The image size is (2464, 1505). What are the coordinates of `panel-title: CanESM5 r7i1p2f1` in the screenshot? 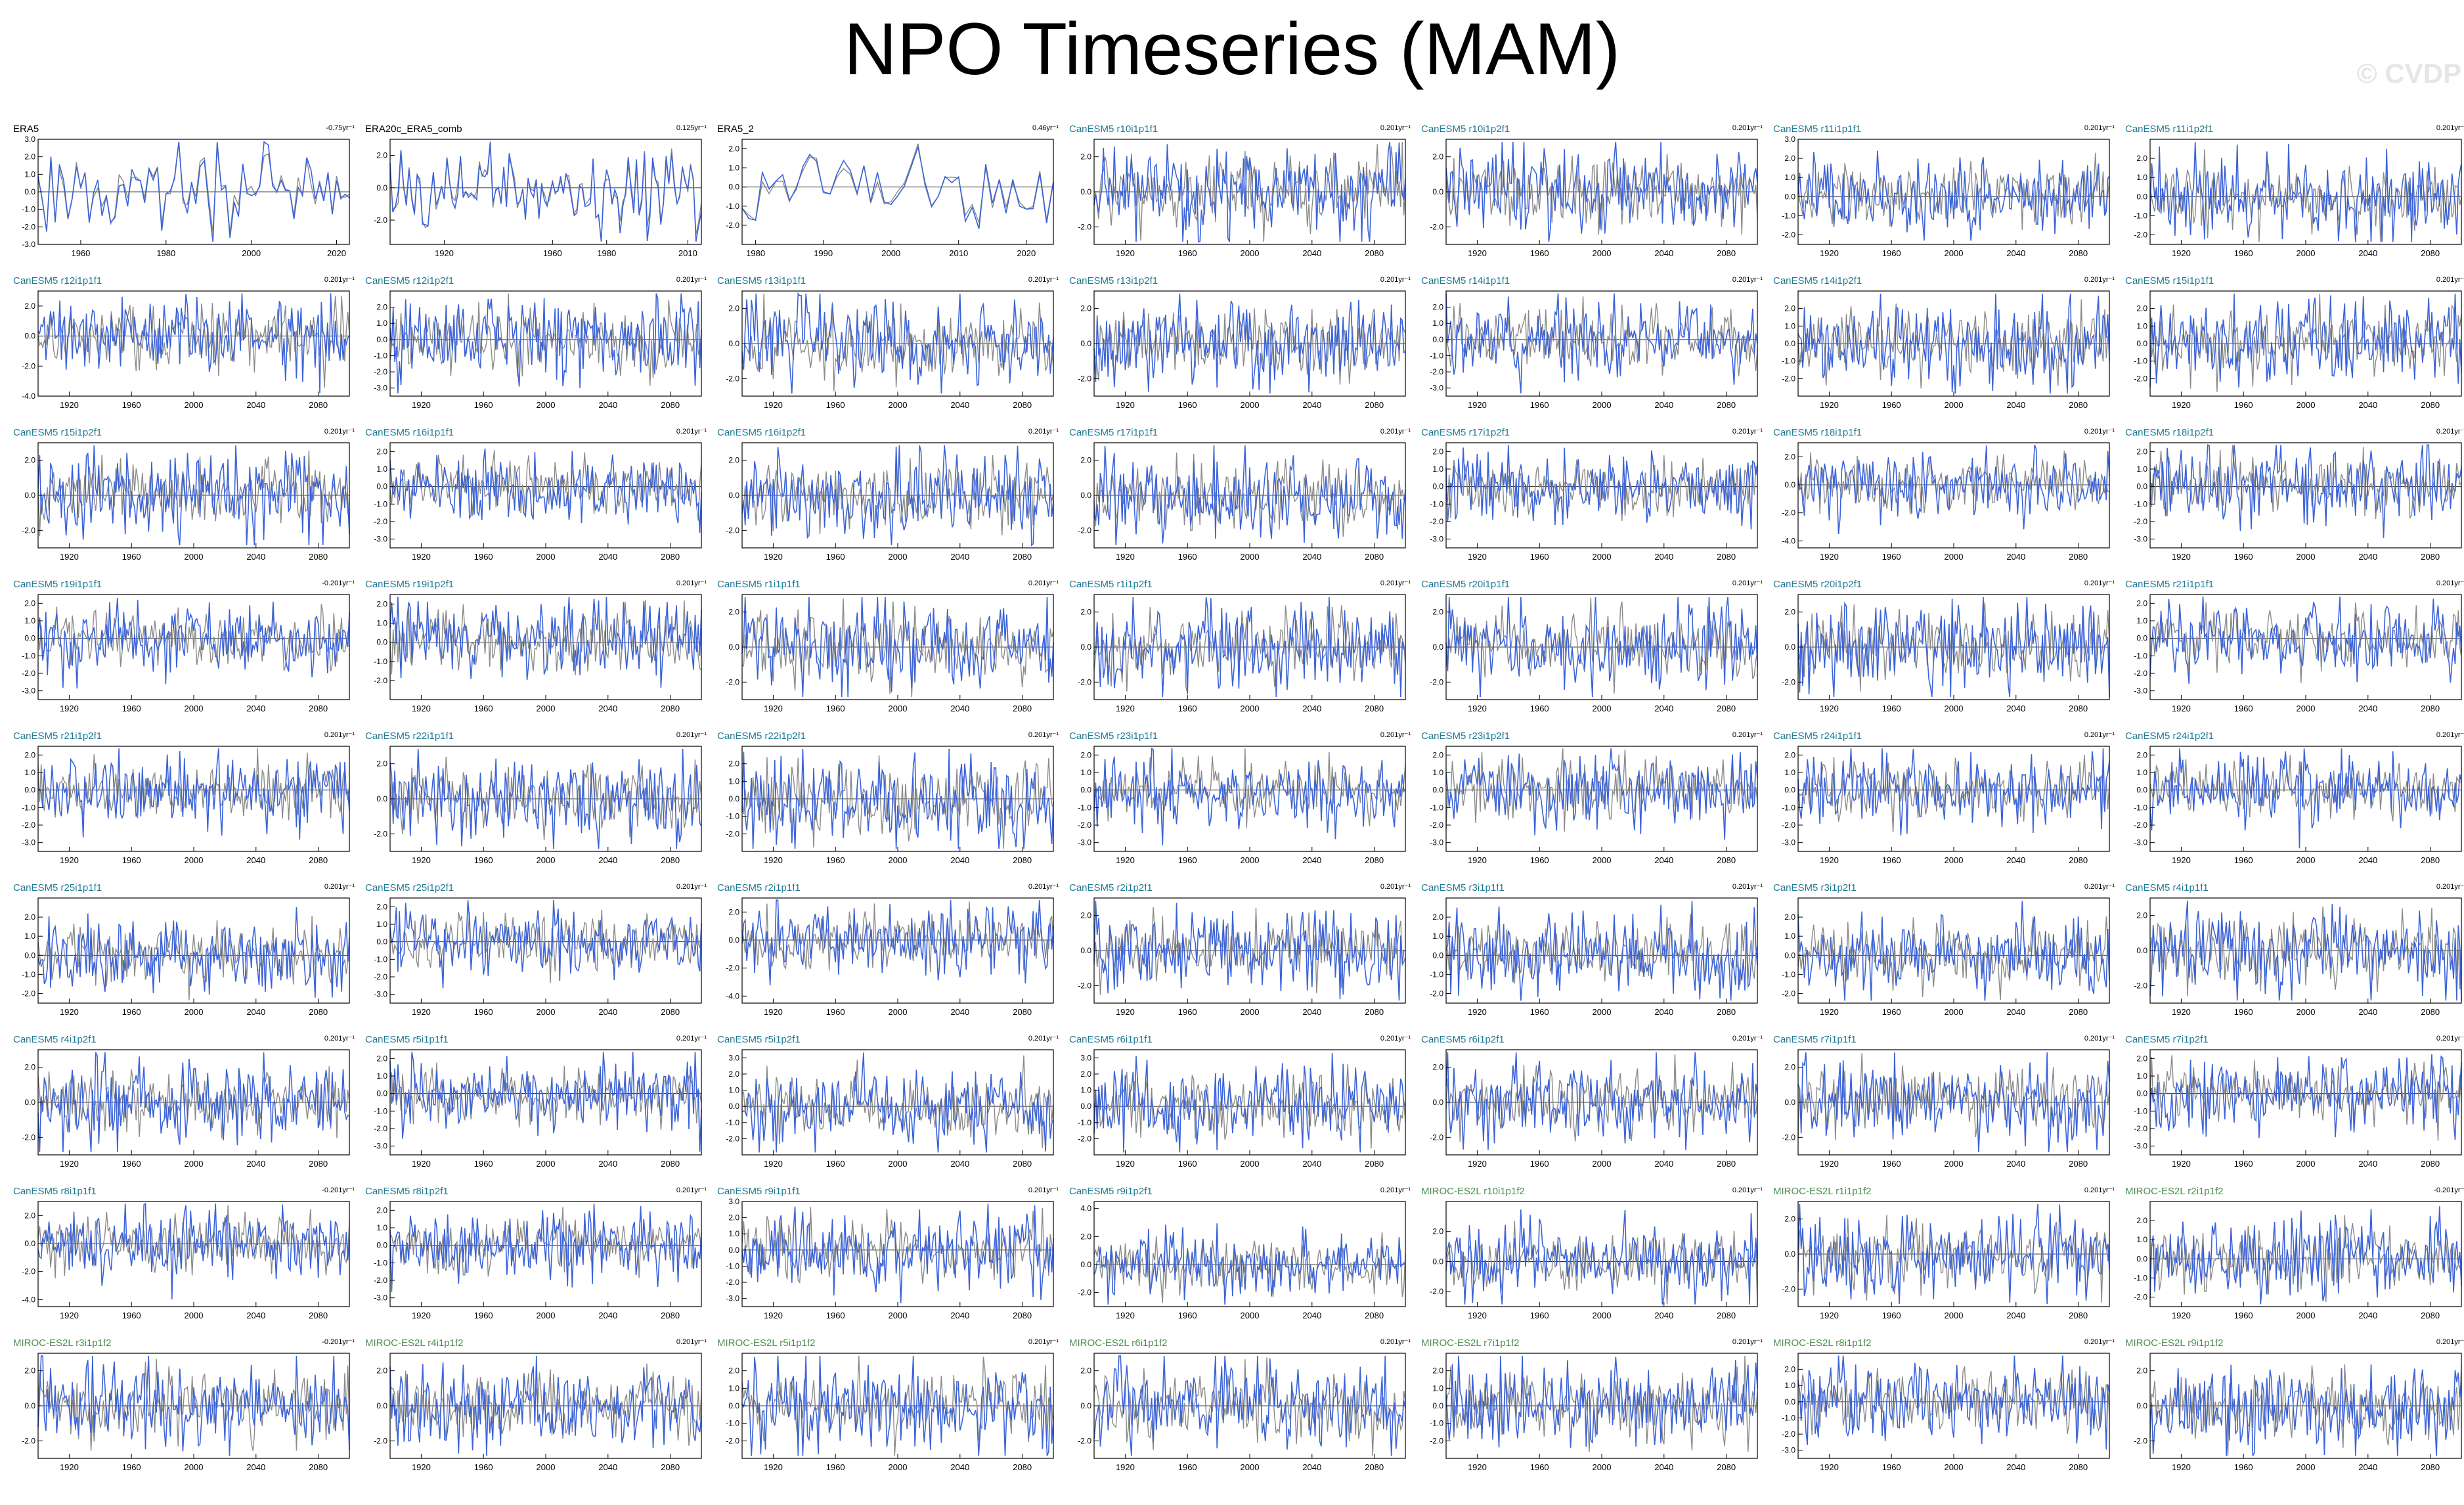 It's located at (2167, 1039).